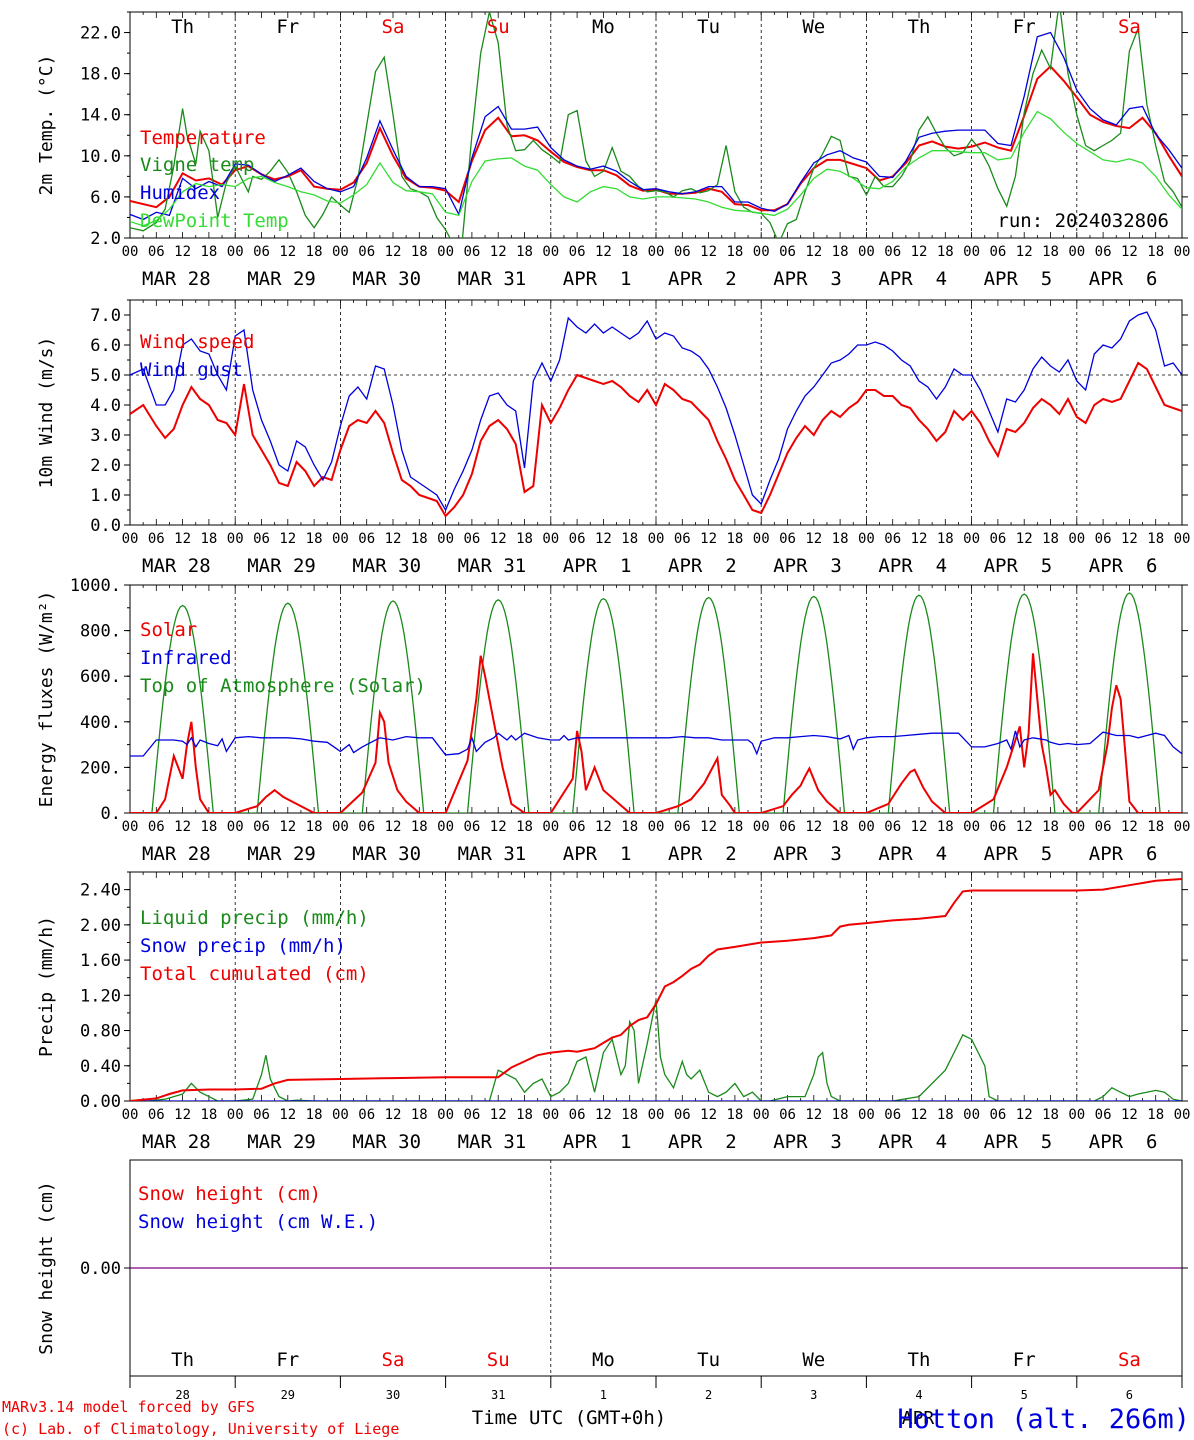  What do you see at coordinates (186, 658) in the screenshot?
I see `legend-entry: Infrared` at bounding box center [186, 658].